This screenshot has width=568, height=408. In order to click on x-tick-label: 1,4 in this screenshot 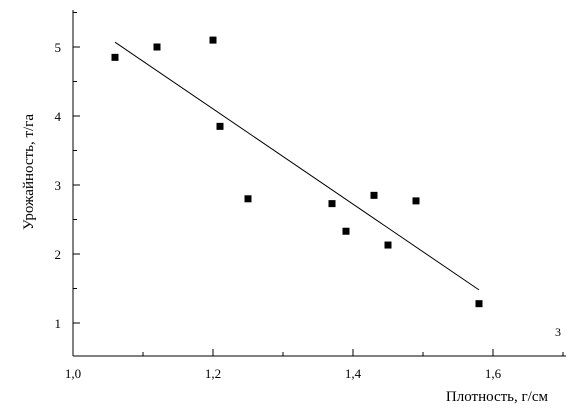, I will do `click(353, 373)`.